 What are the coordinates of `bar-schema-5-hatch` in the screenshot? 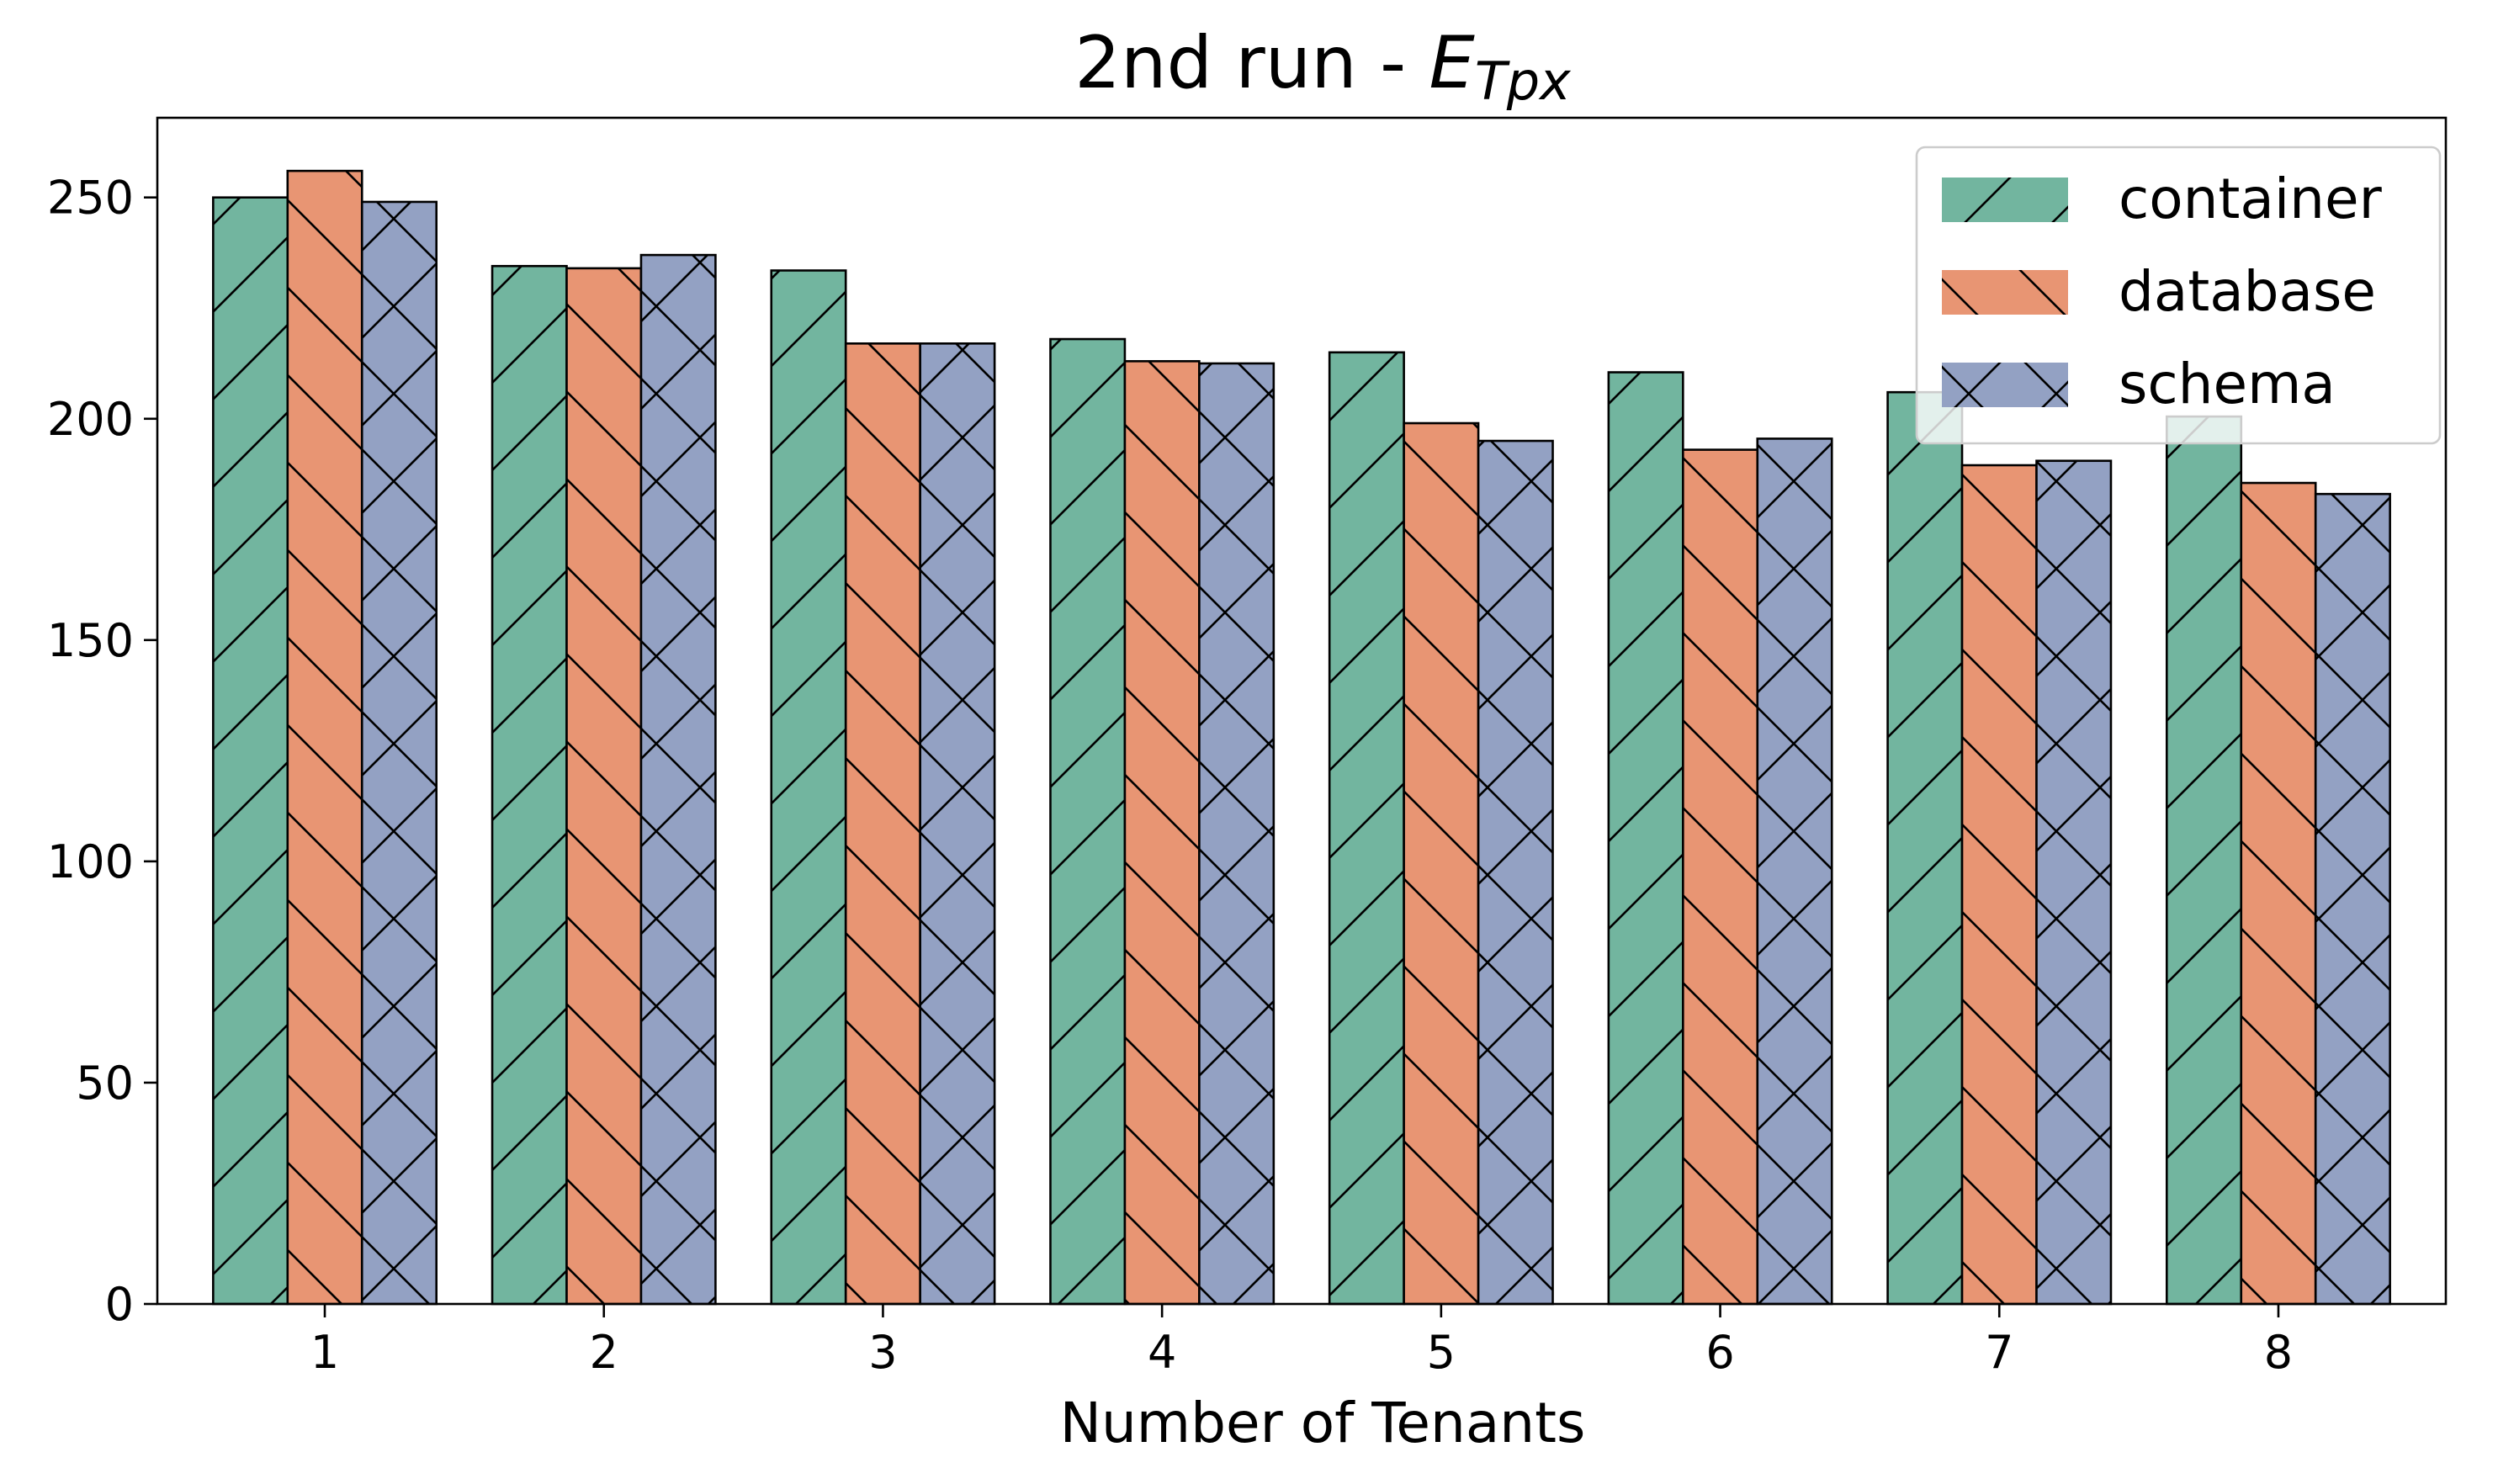 It's located at (1516, 872).